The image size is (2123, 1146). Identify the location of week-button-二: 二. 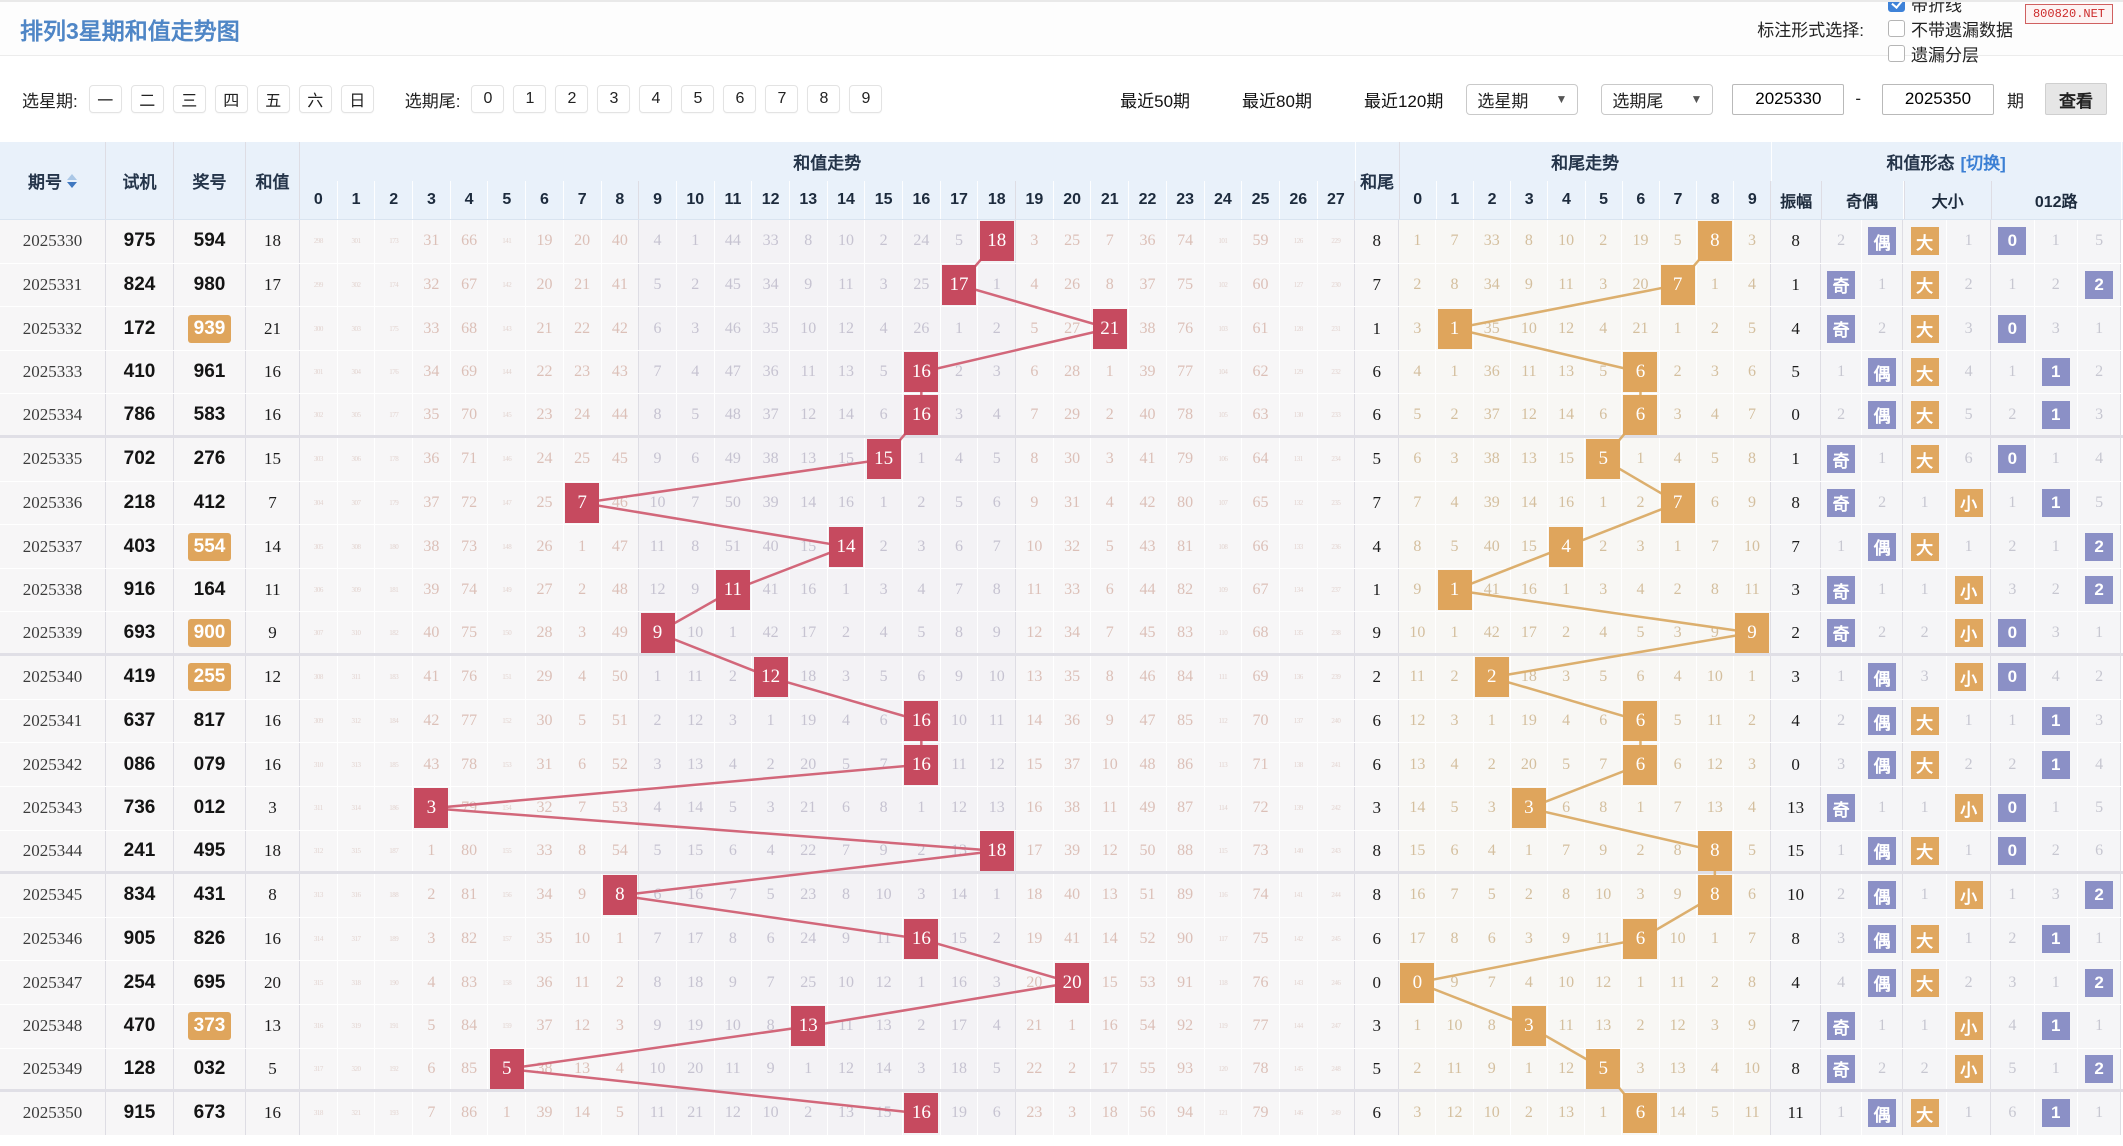
(147, 99).